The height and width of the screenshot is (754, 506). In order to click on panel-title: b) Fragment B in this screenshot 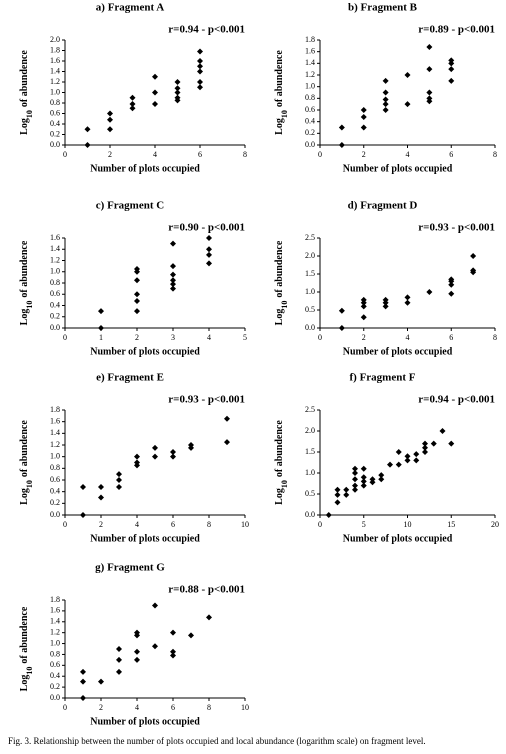, I will do `click(383, 8)`.